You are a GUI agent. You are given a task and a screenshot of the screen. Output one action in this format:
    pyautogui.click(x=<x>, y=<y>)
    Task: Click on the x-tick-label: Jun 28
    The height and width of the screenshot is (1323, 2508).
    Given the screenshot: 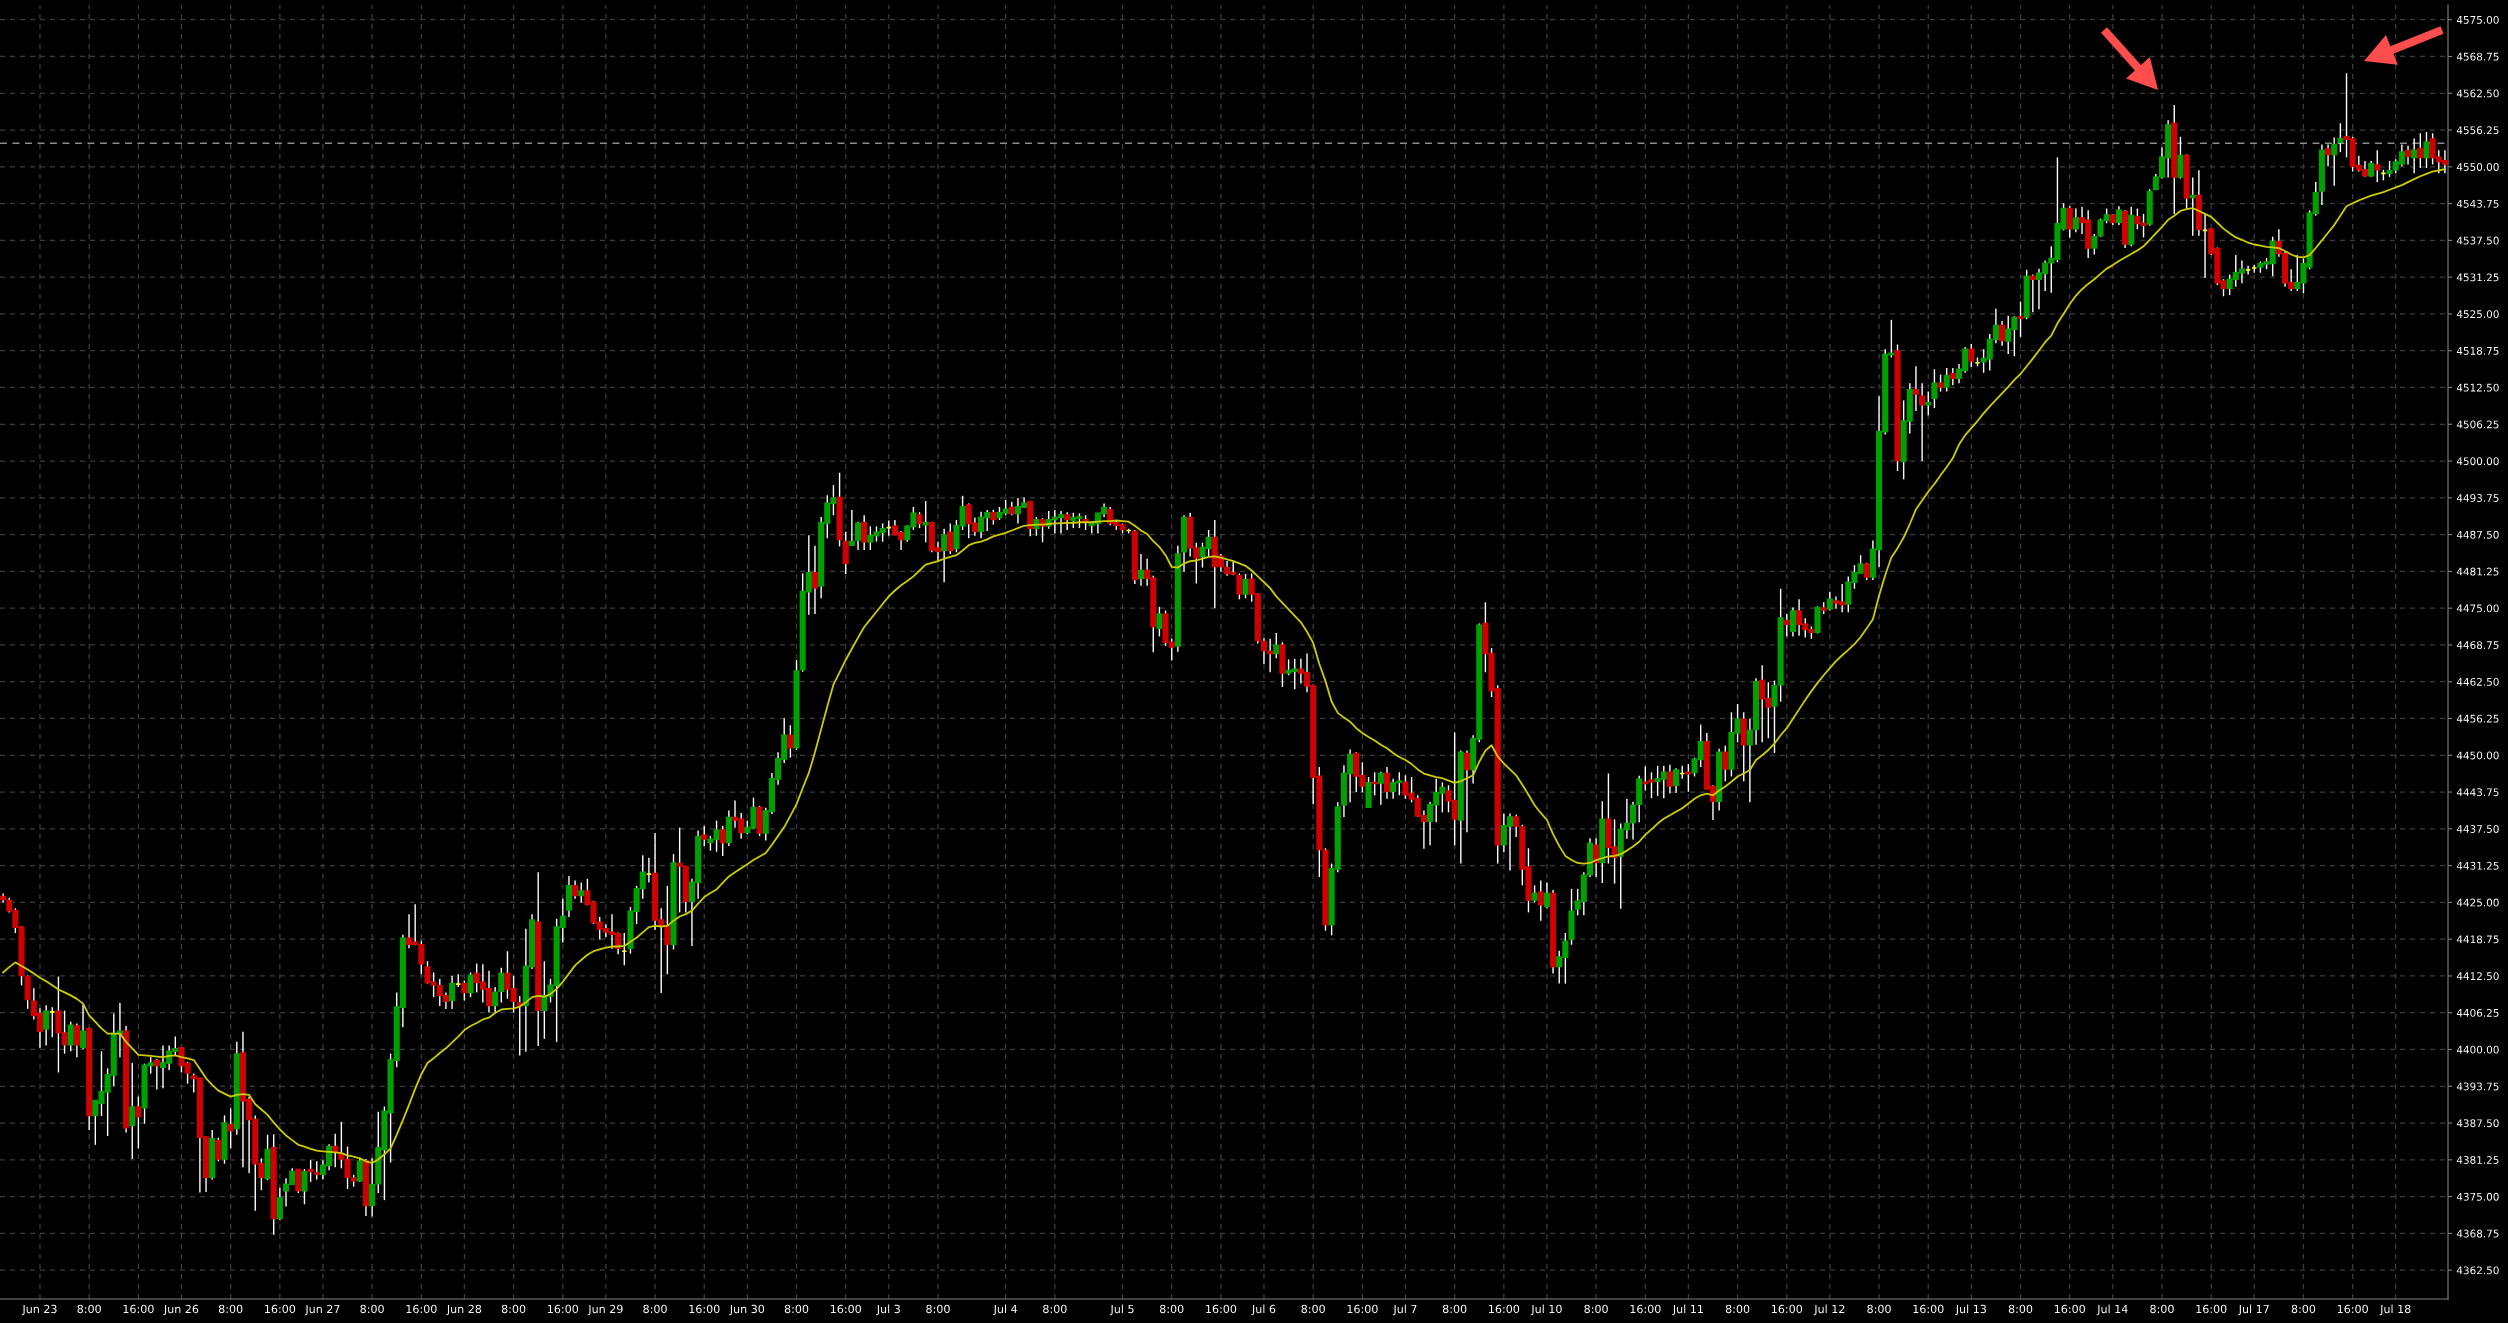 What is the action you would take?
    pyautogui.click(x=464, y=1310)
    